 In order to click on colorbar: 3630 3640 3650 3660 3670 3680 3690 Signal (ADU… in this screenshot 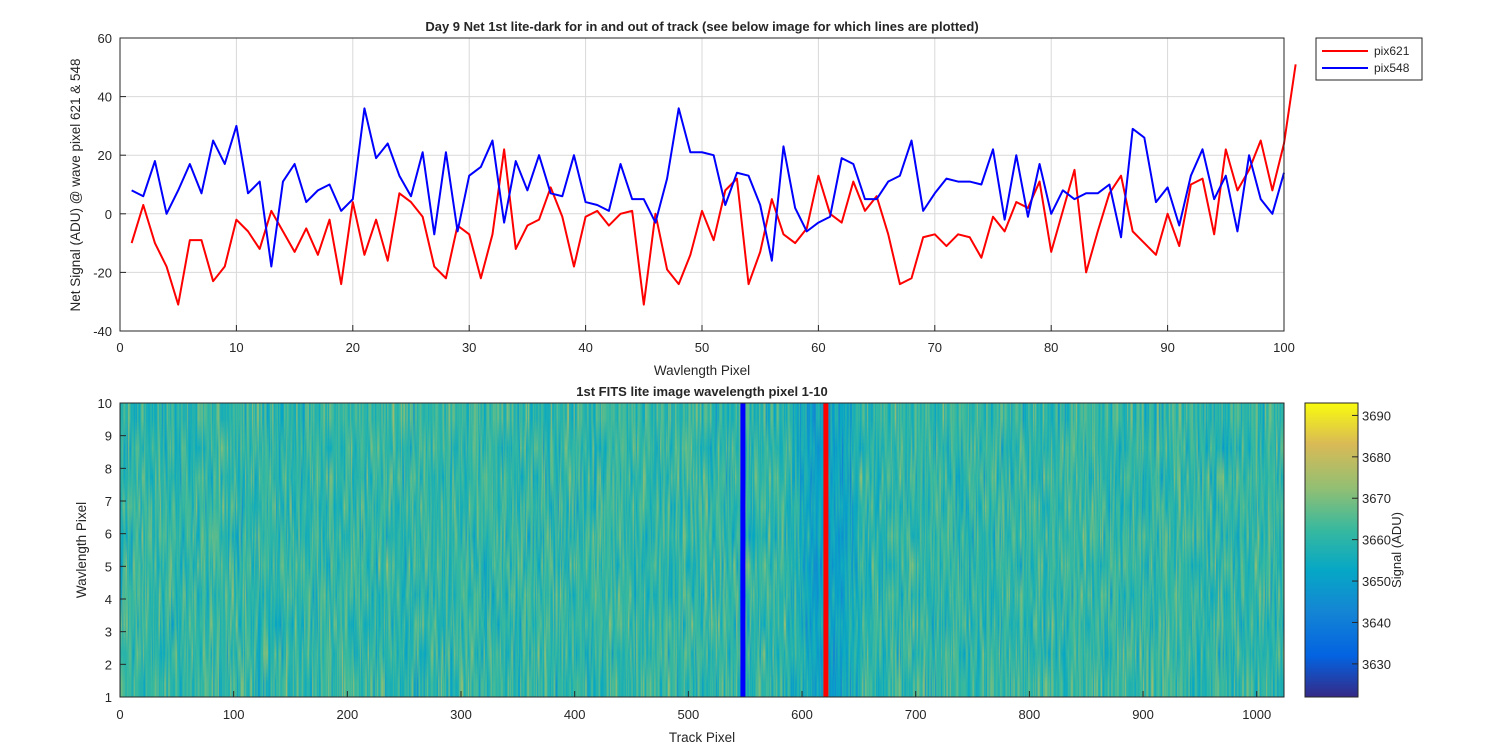, I will do `click(1354, 550)`.